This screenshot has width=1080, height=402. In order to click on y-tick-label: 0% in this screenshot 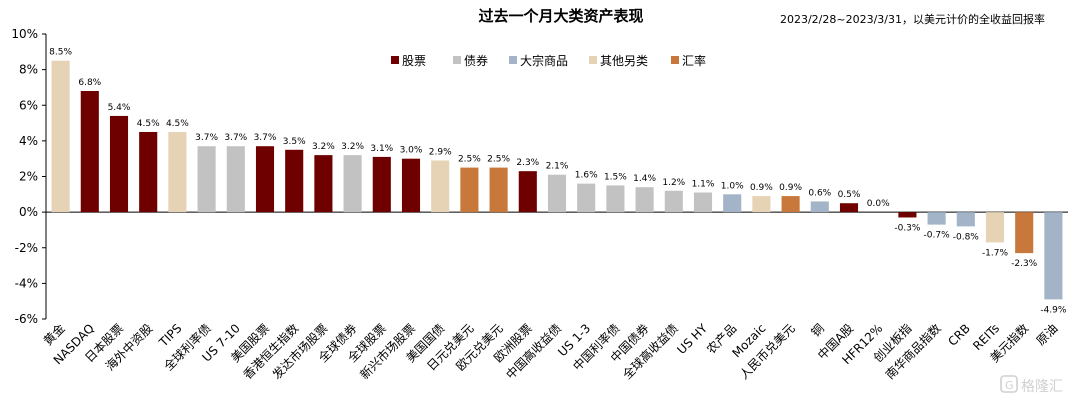, I will do `click(28, 212)`.